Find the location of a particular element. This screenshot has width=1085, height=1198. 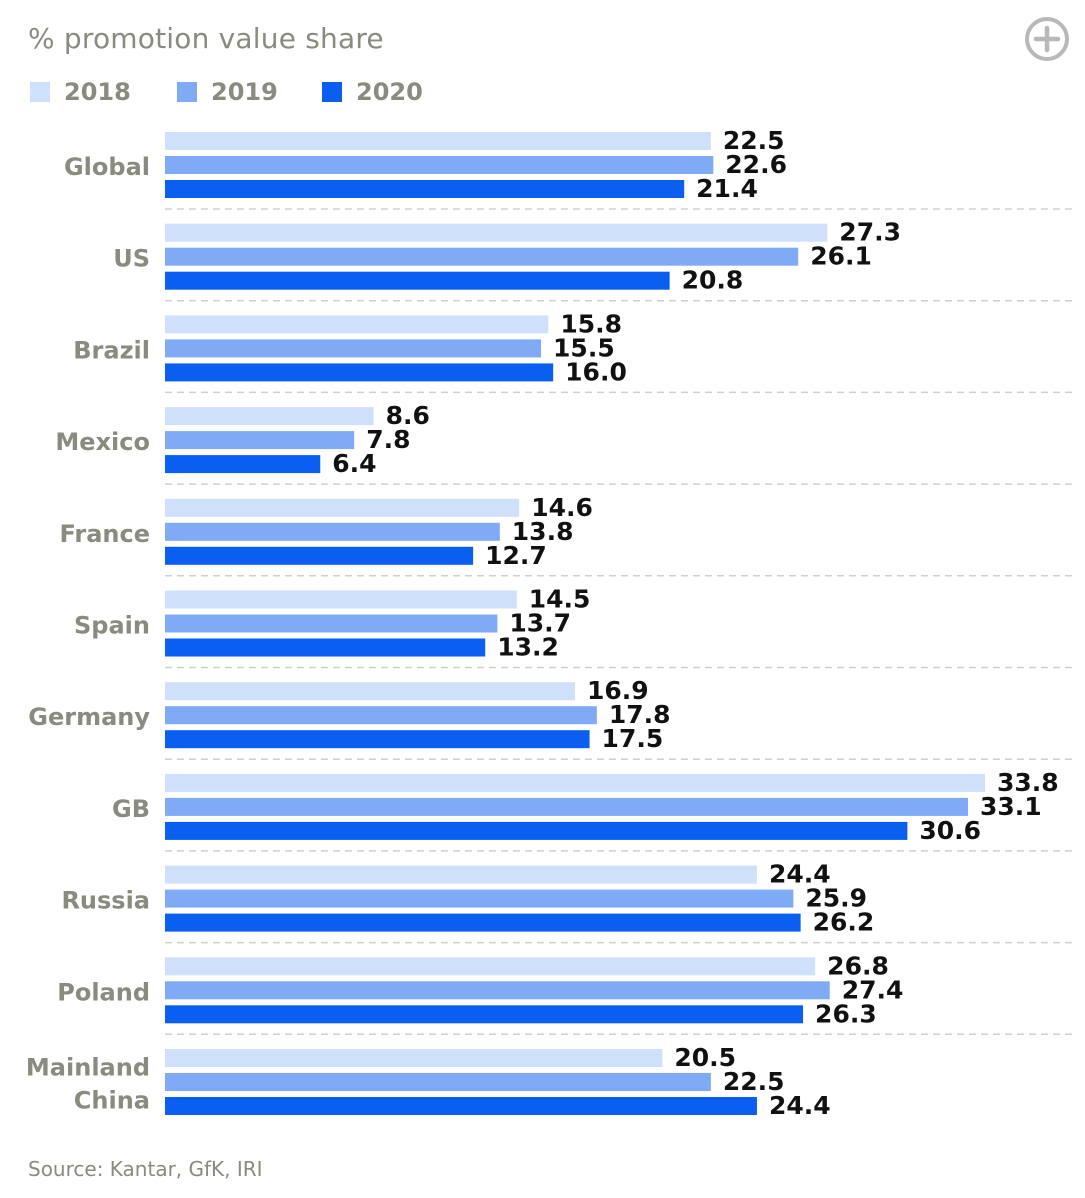

category-label-mainland-china-line-2: China is located at coordinates (112, 1101).